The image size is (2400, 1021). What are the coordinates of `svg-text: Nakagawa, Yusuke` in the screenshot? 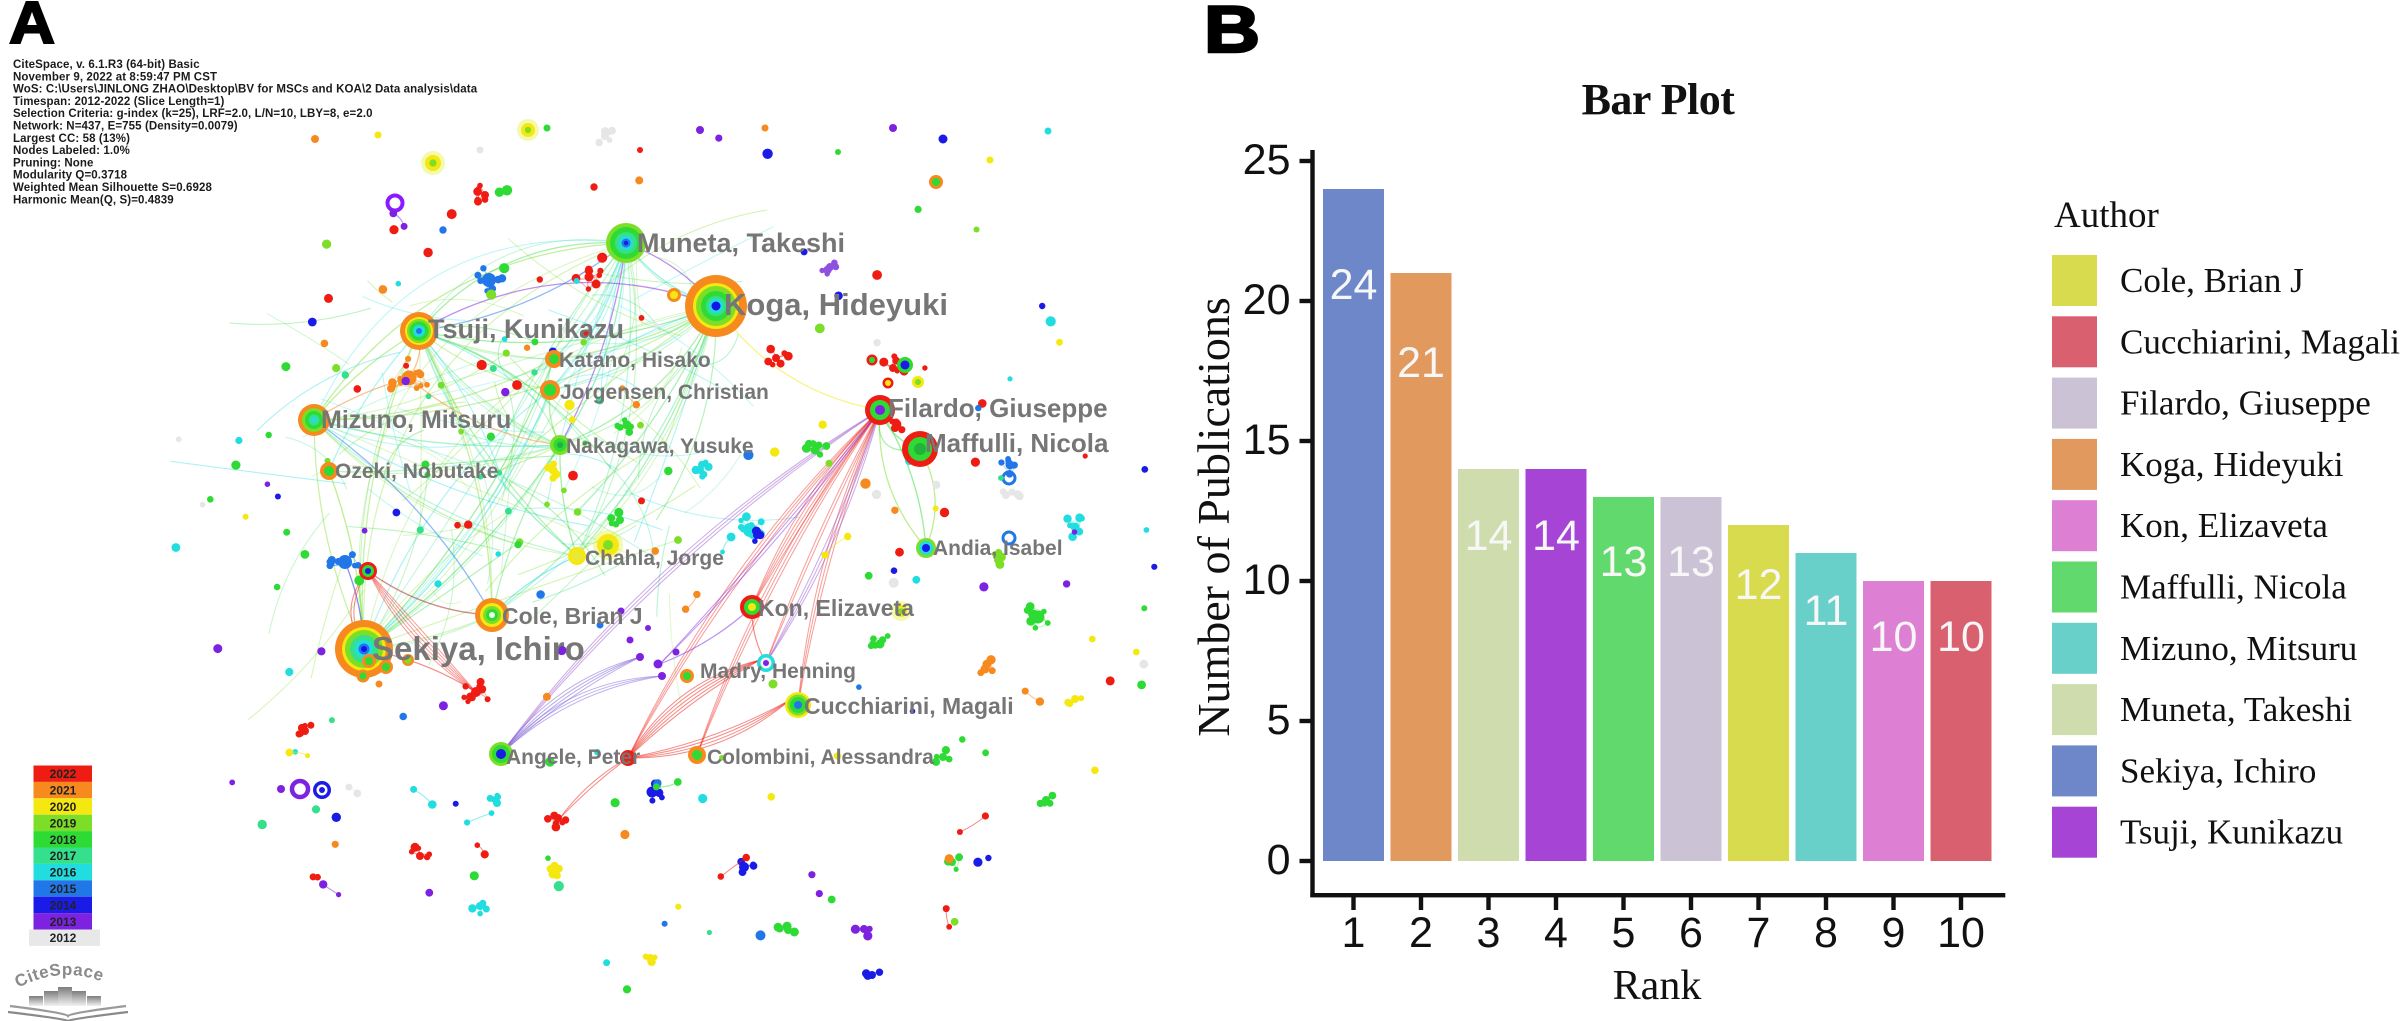 It's located at (660, 446).